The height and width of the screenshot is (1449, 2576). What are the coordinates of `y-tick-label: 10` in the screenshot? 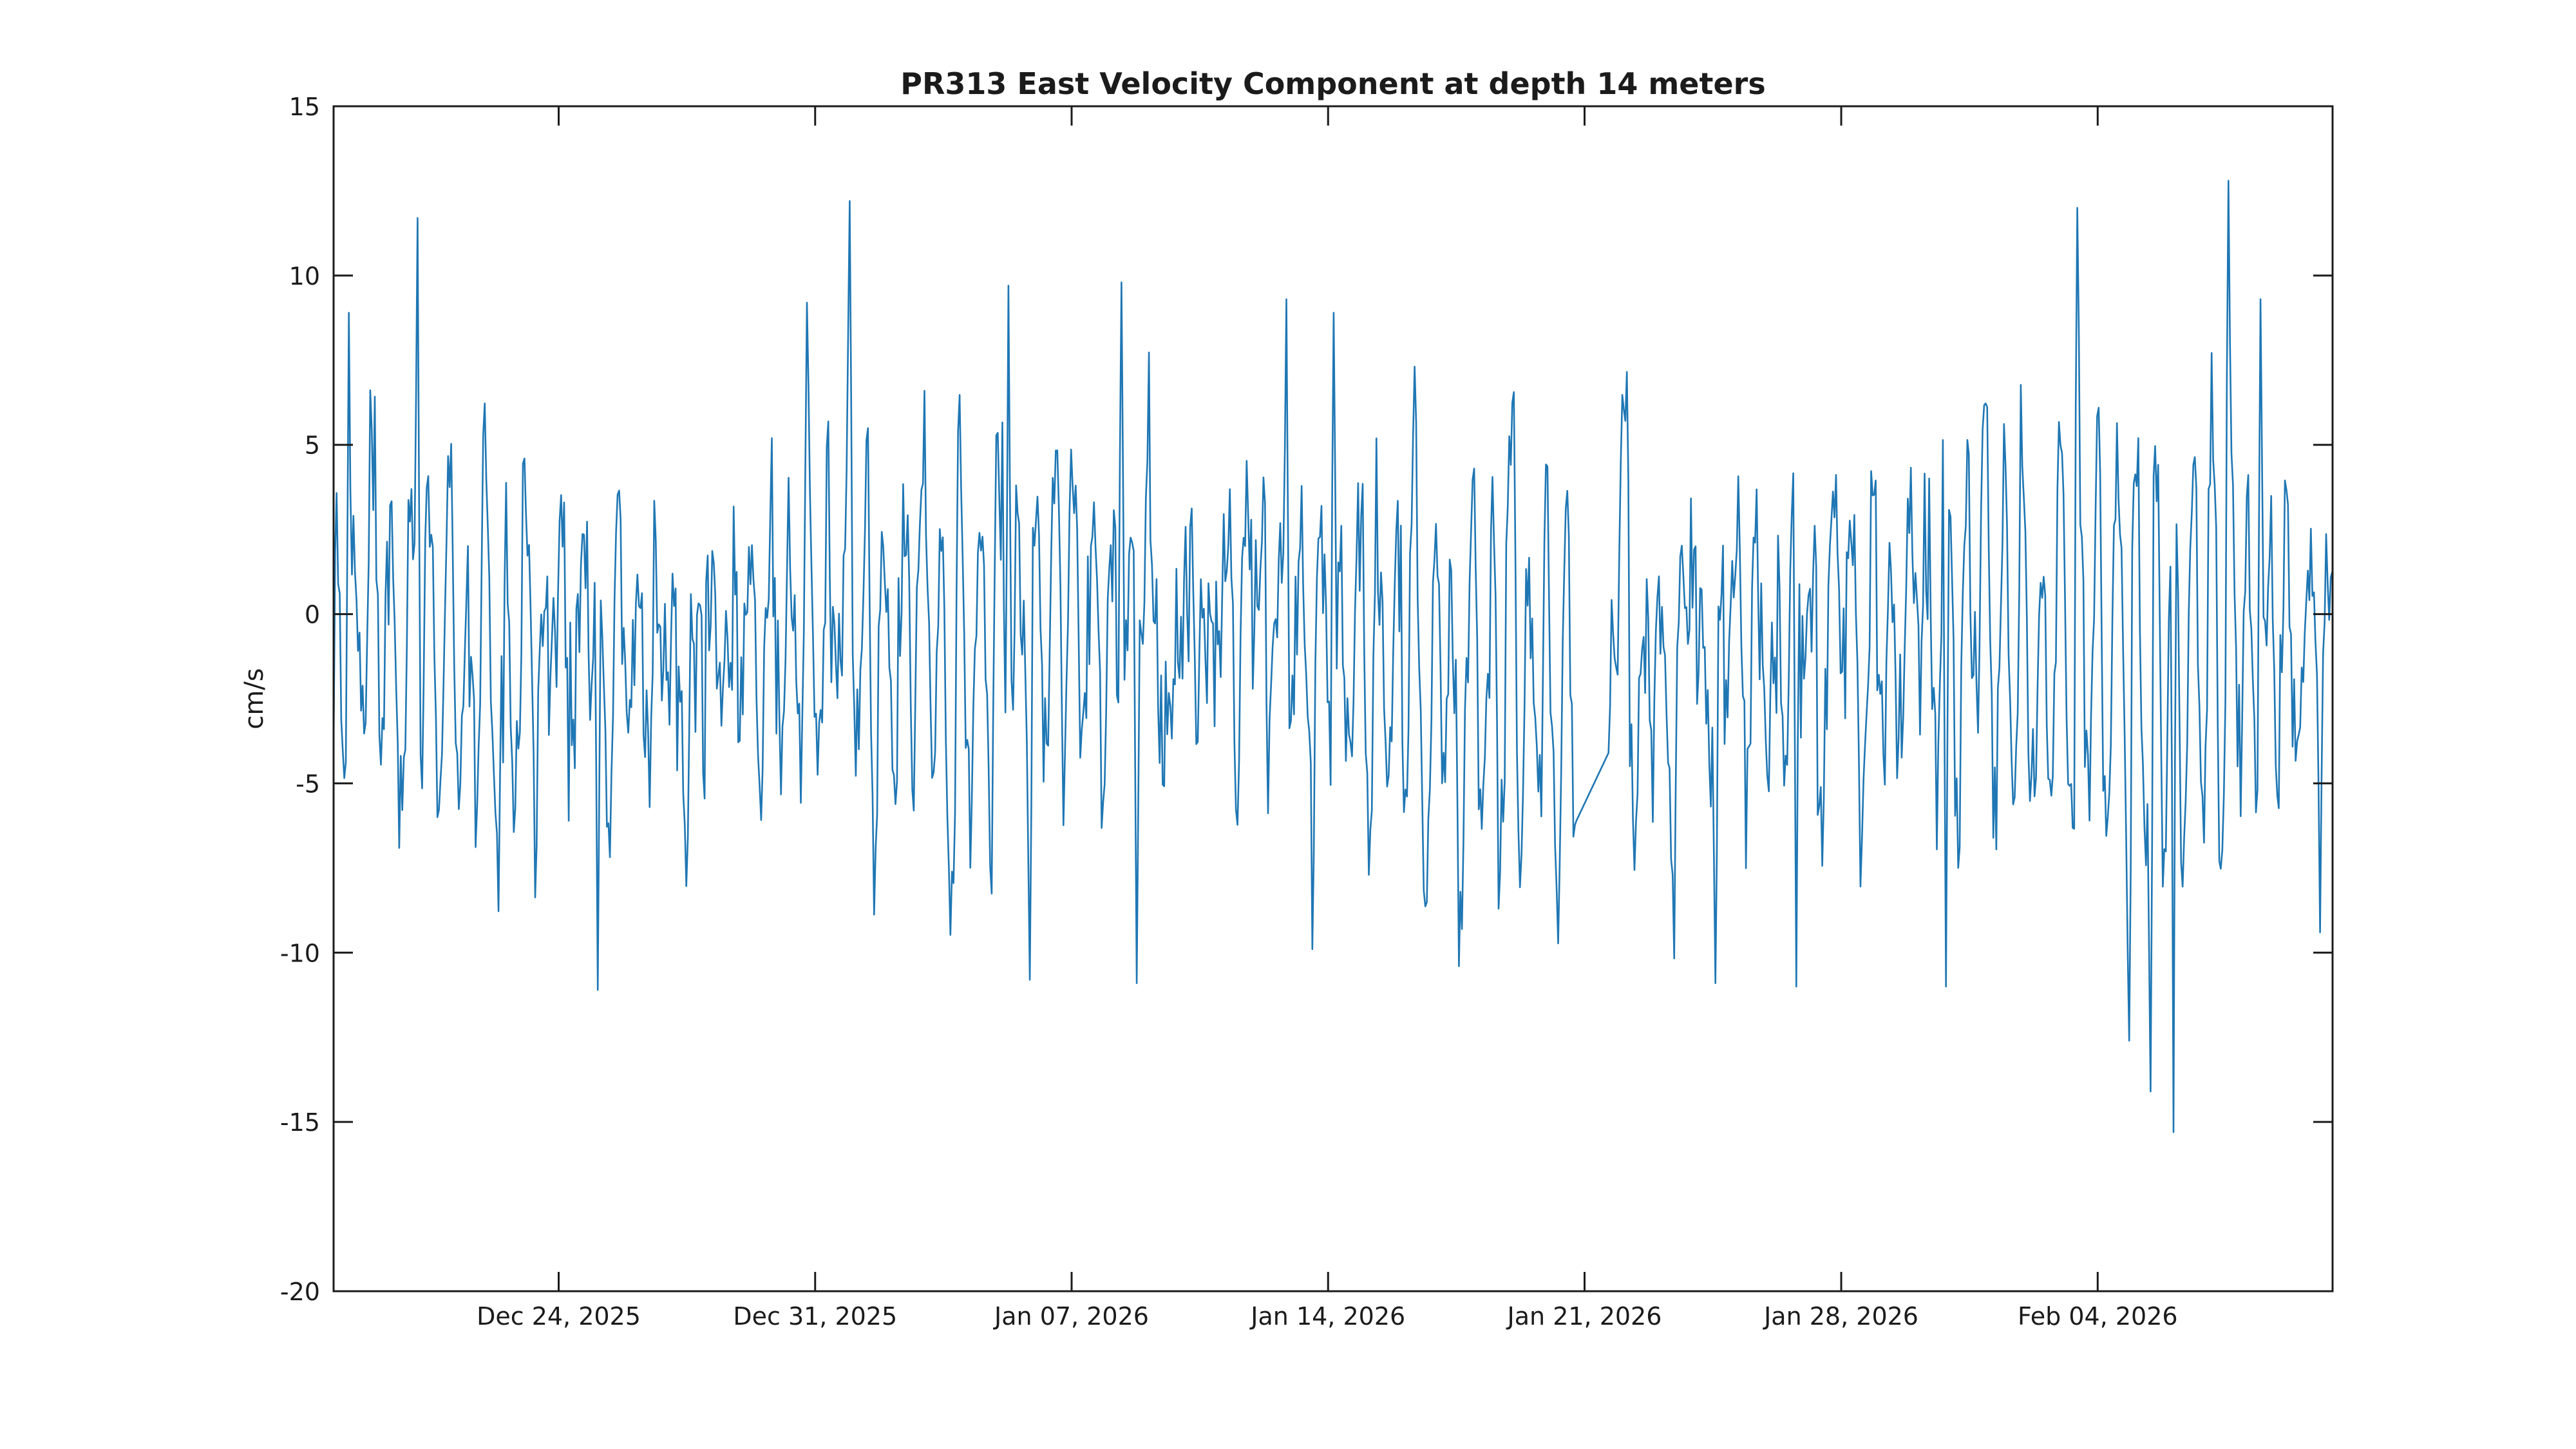 It's located at (304, 276).